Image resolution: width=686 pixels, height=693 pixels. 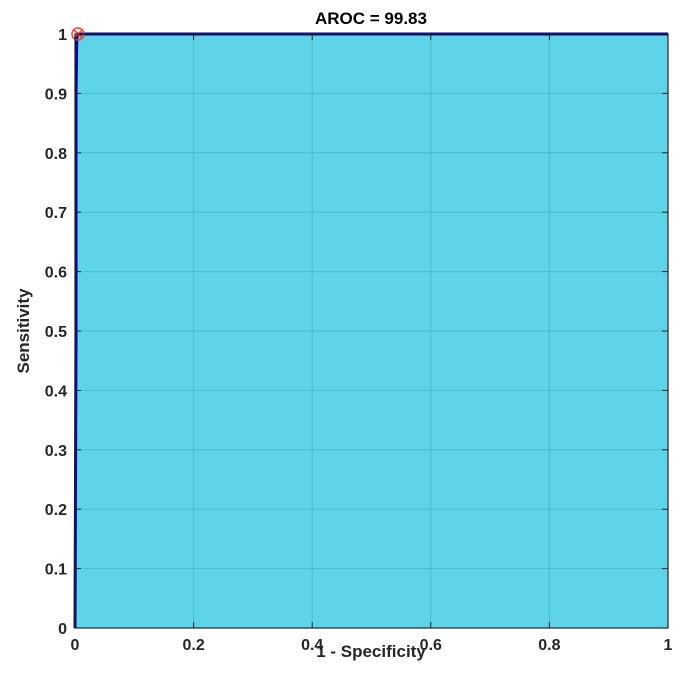 I want to click on y-tick-label: 0.6, so click(x=56, y=273).